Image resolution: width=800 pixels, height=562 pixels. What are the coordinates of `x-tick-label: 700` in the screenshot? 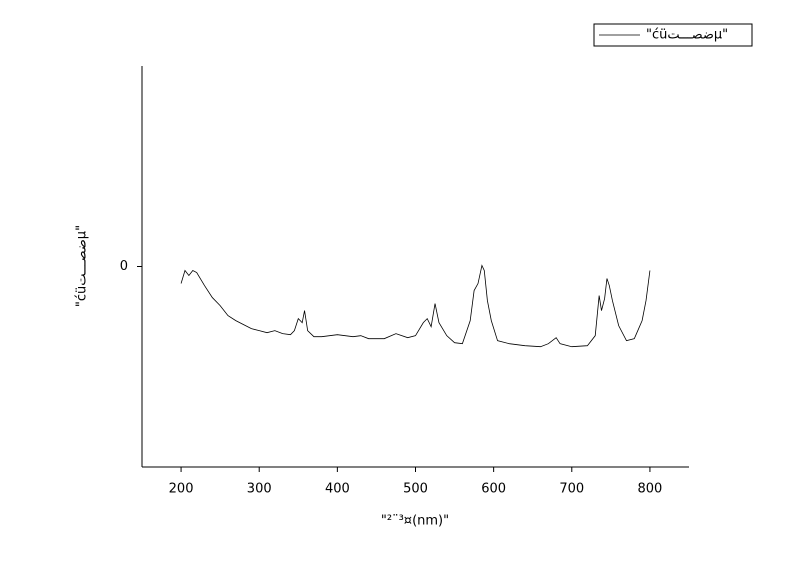 It's located at (571, 489).